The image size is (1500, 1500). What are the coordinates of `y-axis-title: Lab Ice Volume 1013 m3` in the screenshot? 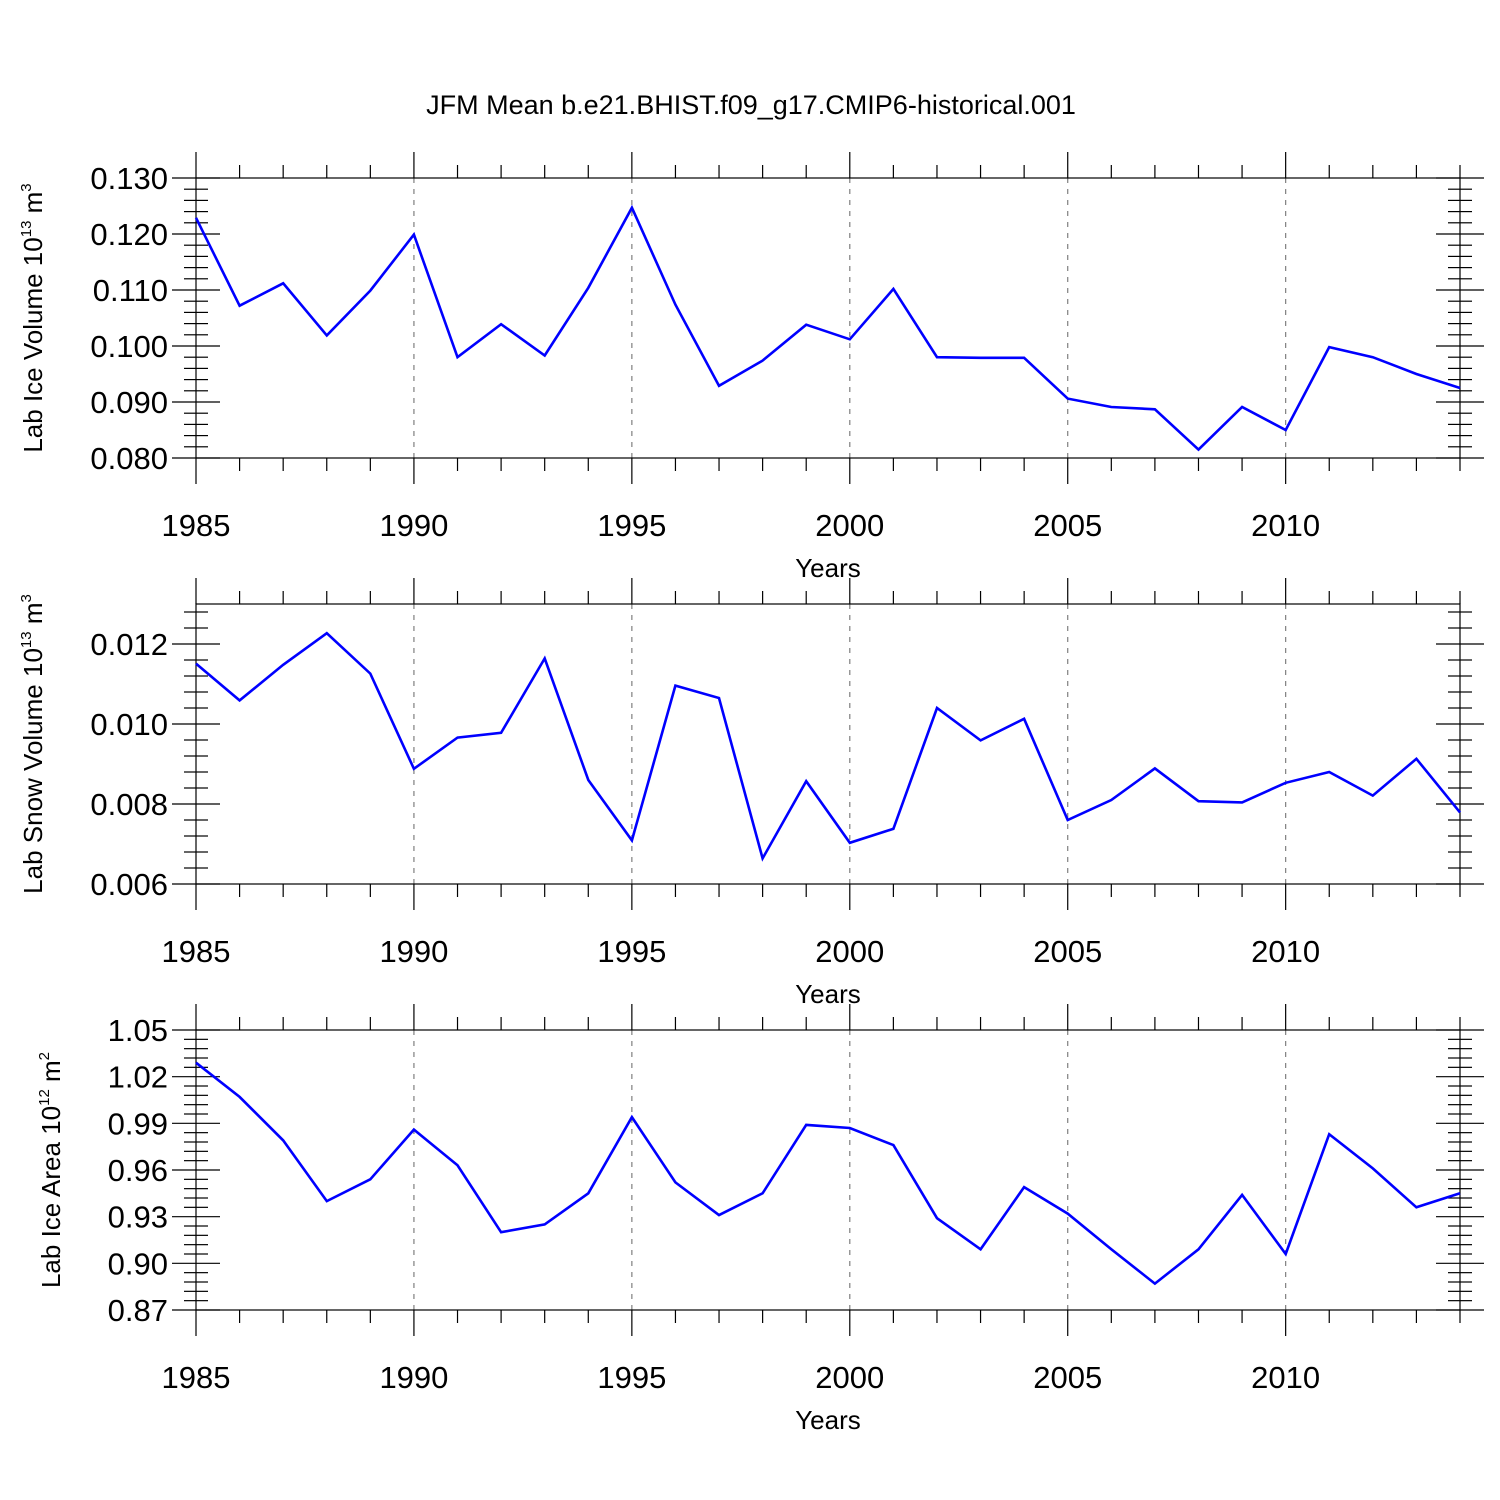 It's located at (33, 317).